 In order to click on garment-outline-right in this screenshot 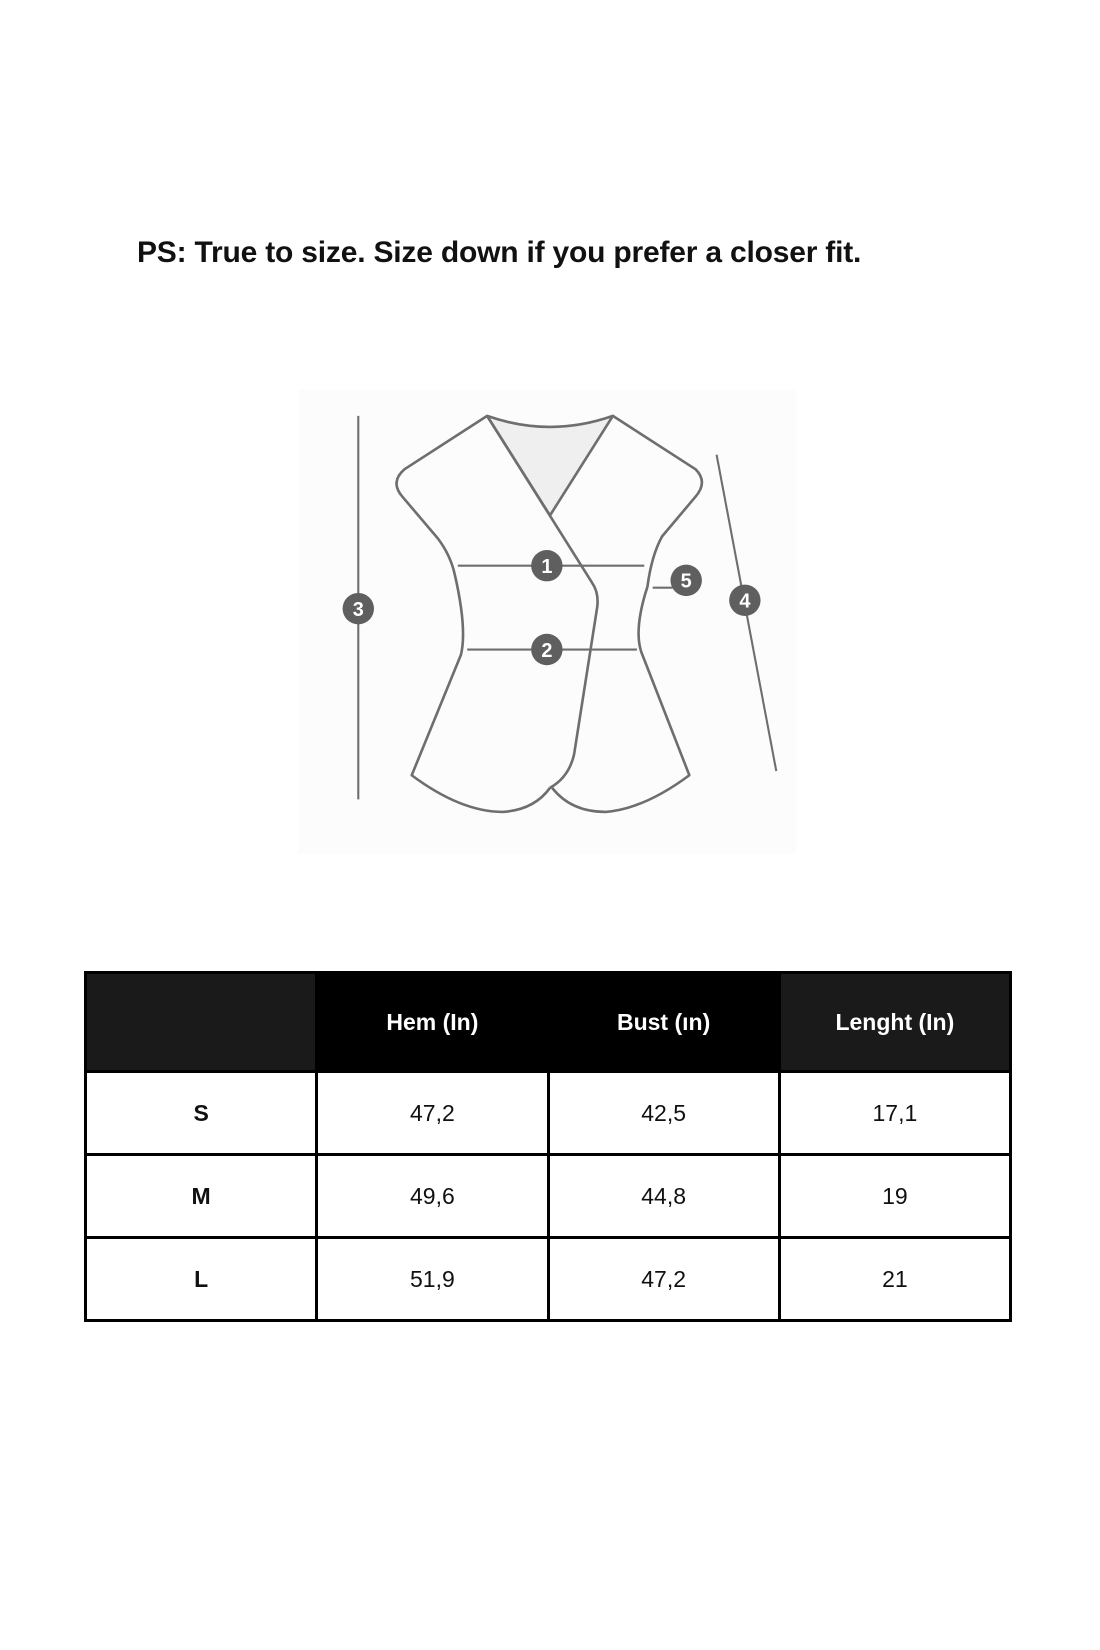, I will do `click(627, 614)`.